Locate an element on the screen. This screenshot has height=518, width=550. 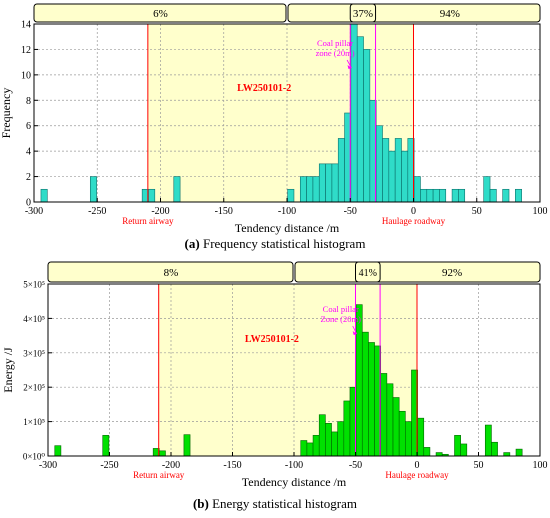
haulage-roadway-label: Haulage roadway is located at coordinates (417, 475).